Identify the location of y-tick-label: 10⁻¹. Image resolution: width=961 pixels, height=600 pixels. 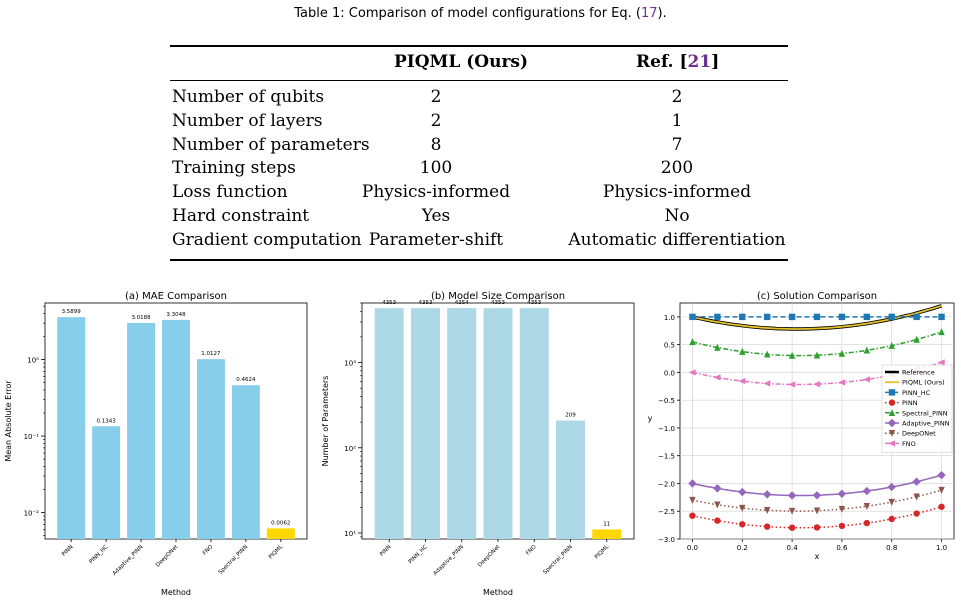
(32, 437).